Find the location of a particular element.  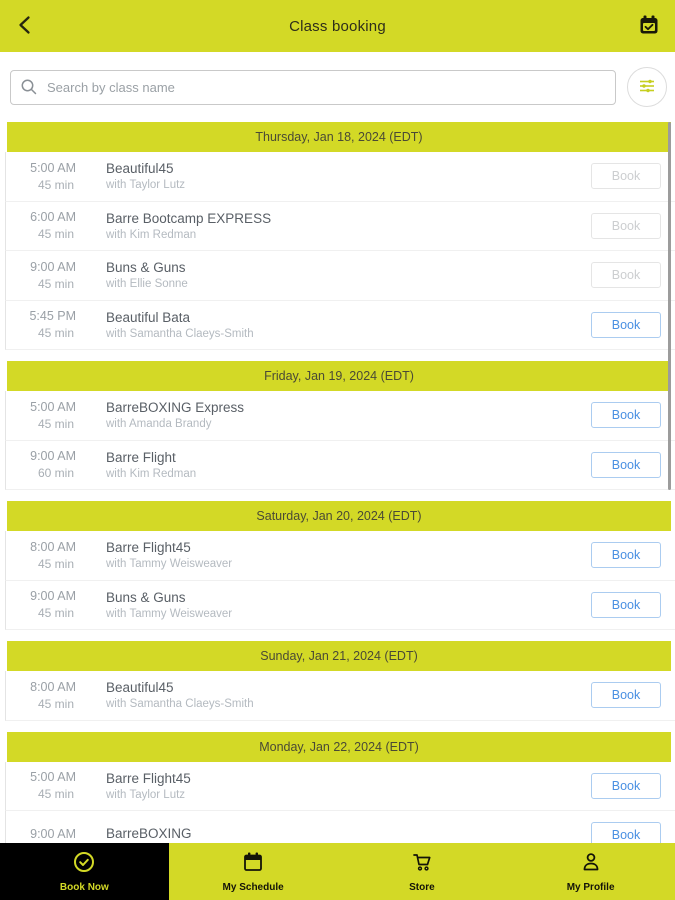

class-info-column: BarreBOXING Express with Amanda Brandy is located at coordinates (348, 415).